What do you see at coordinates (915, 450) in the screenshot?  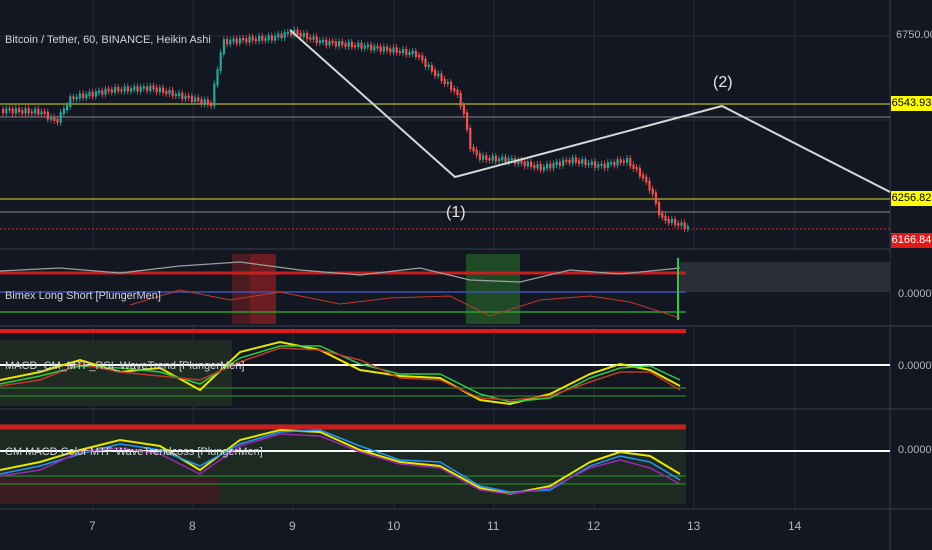 I see `indicator-3-axis-value: 0.0000` at bounding box center [915, 450].